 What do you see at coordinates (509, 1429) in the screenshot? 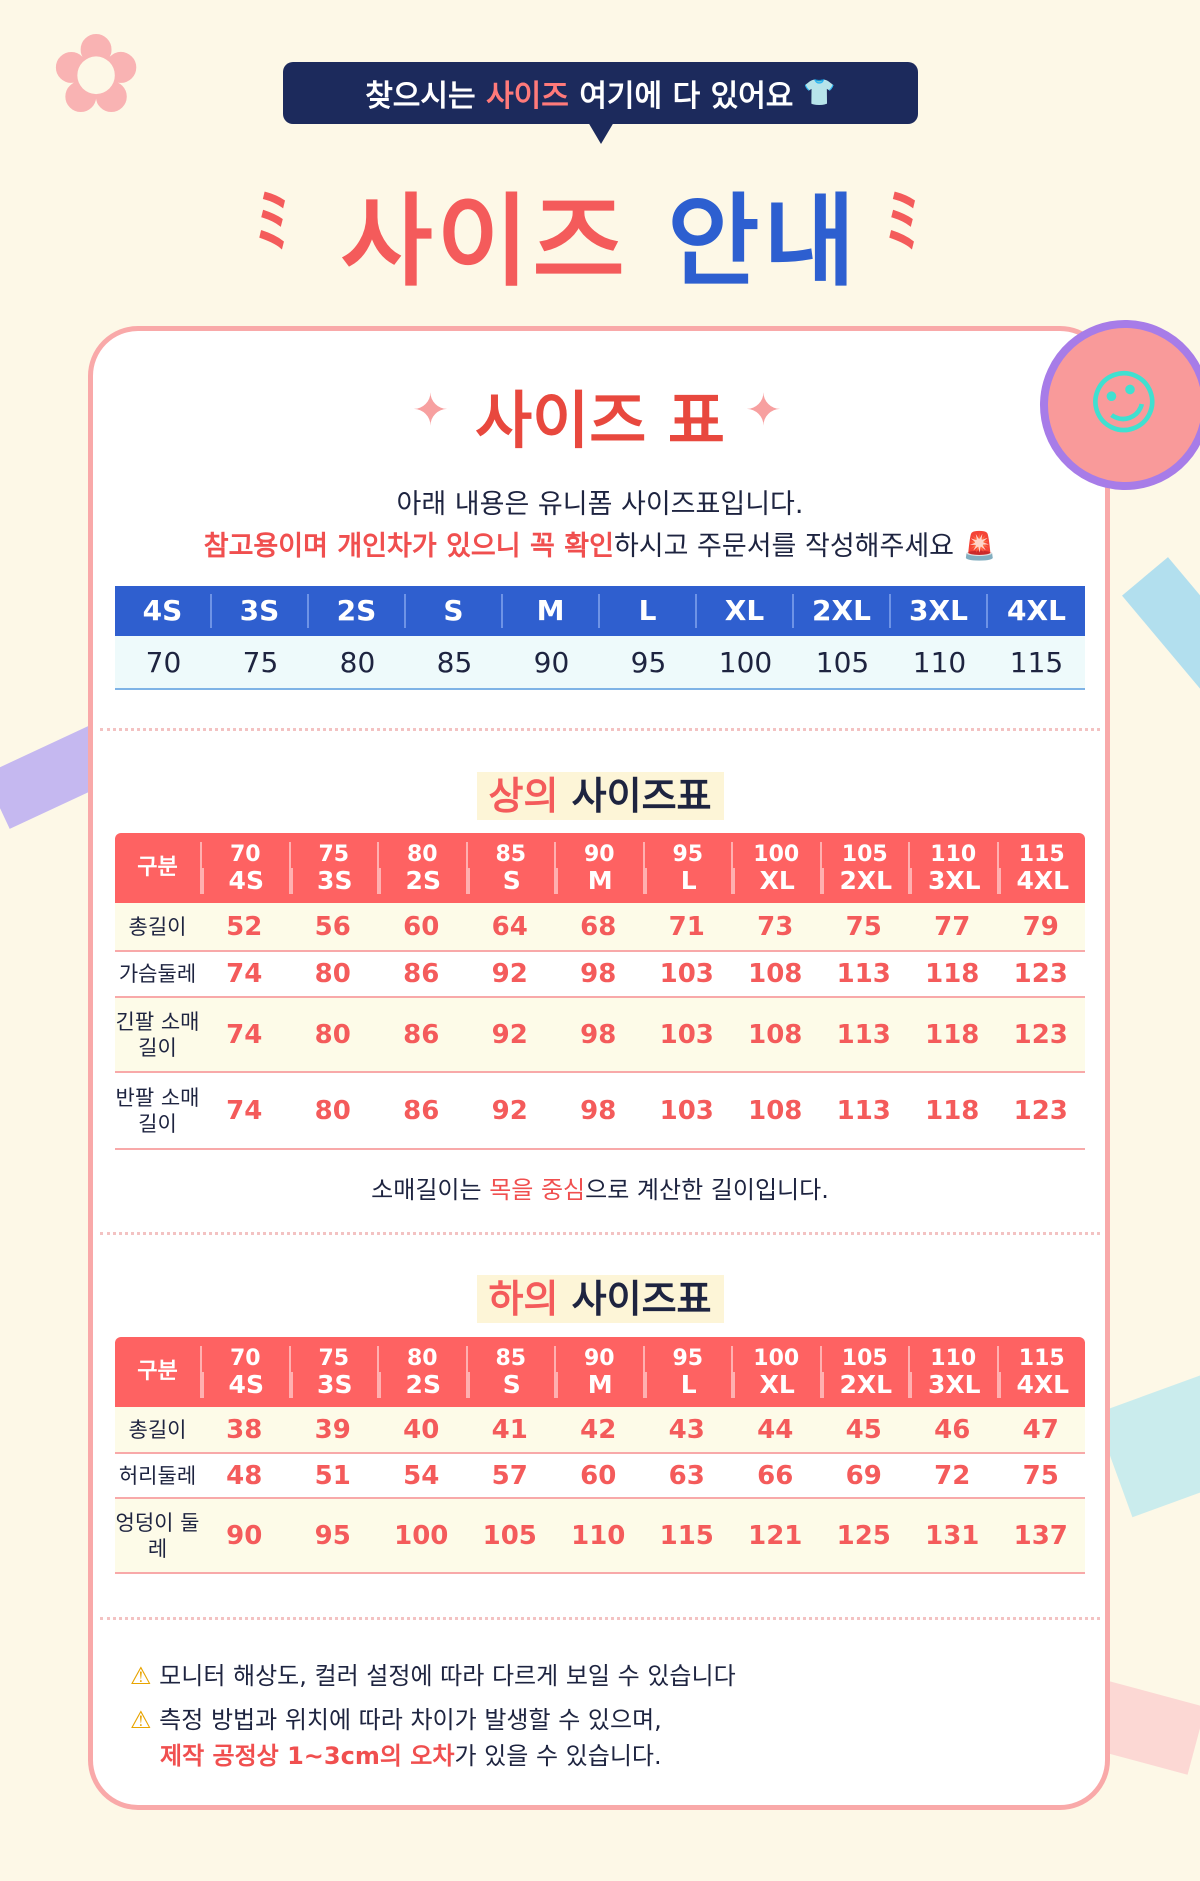
I see `cell-value: 41` at bounding box center [509, 1429].